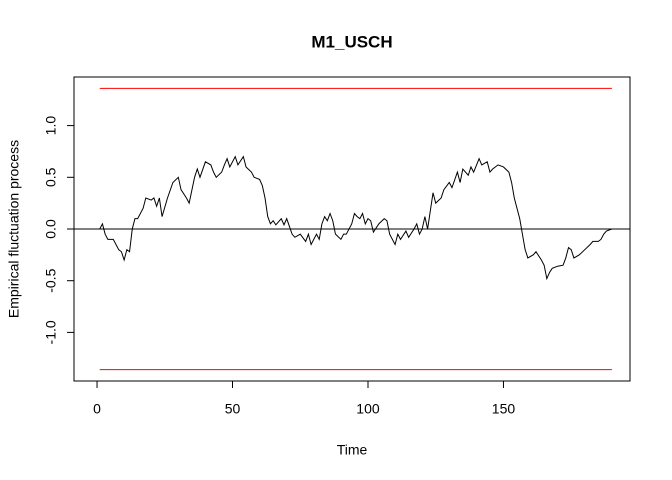 The image size is (672, 480). I want to click on y-tick-label: -1.0, so click(51, 332).